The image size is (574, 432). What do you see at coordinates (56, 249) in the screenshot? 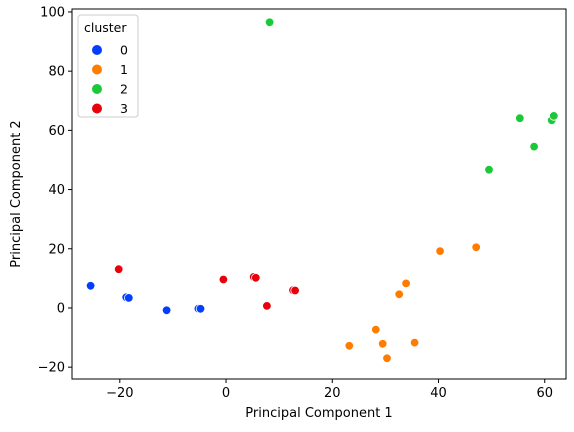
I see `y-tick-label: 20` at bounding box center [56, 249].